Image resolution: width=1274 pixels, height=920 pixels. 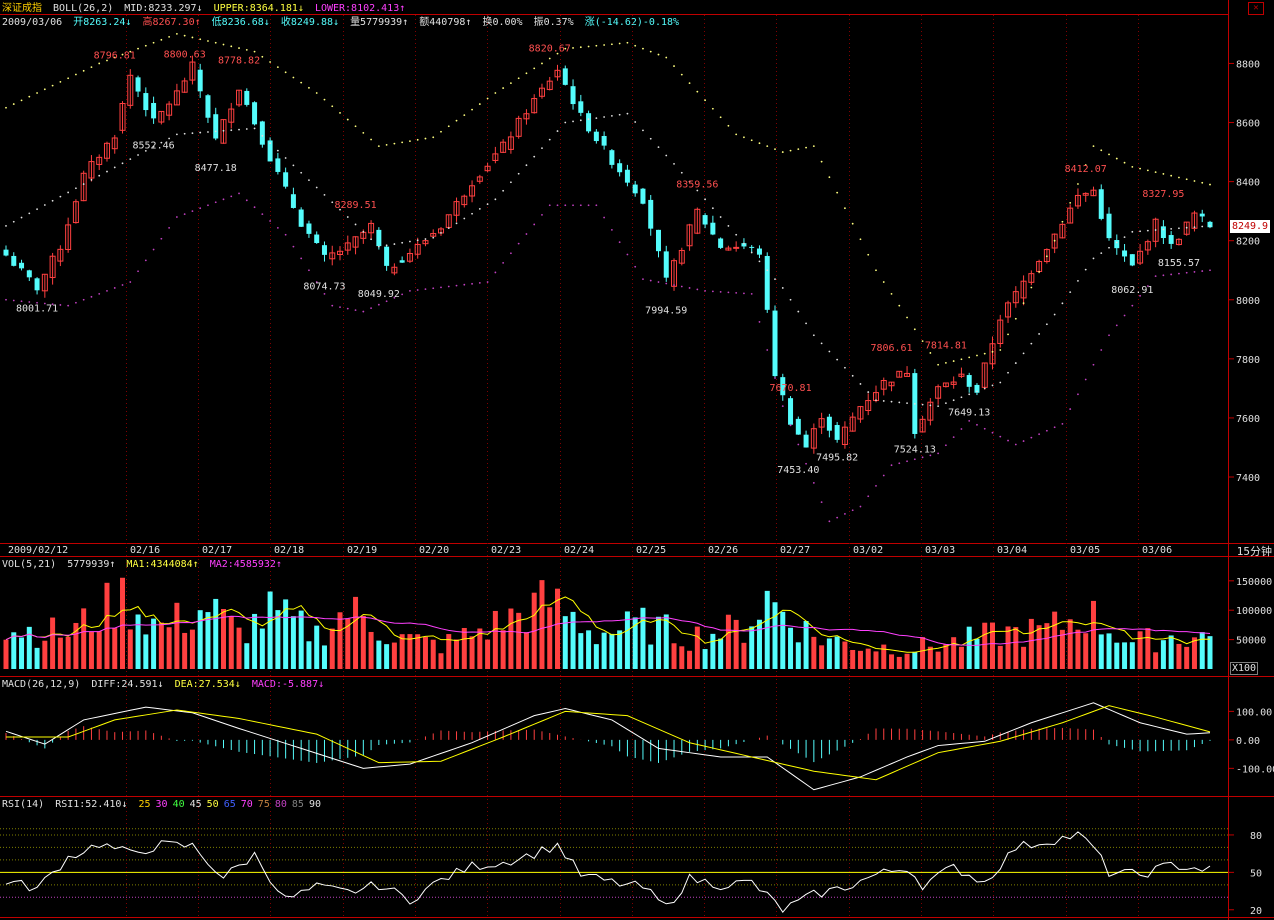 What do you see at coordinates (608, 746) in the screenshot?
I see `macd-diff-line` at bounding box center [608, 746].